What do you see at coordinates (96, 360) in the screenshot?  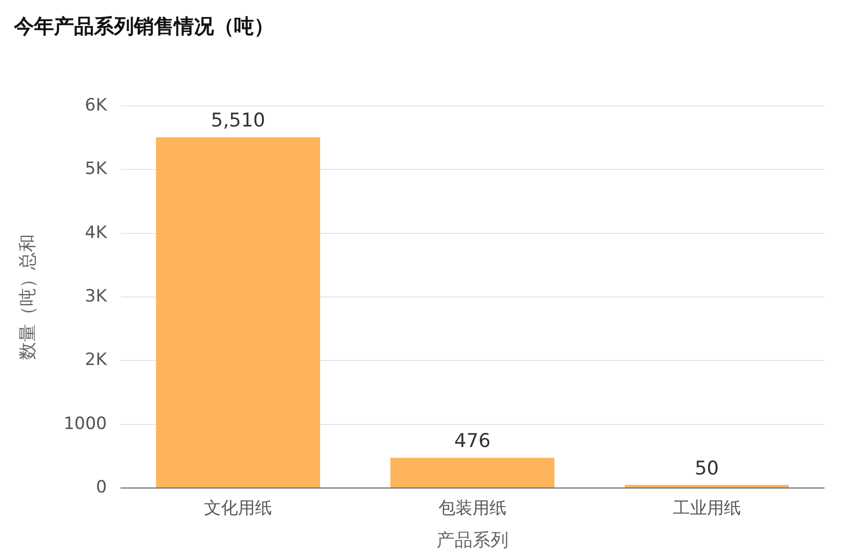 I see `y-tick-label: 2K` at bounding box center [96, 360].